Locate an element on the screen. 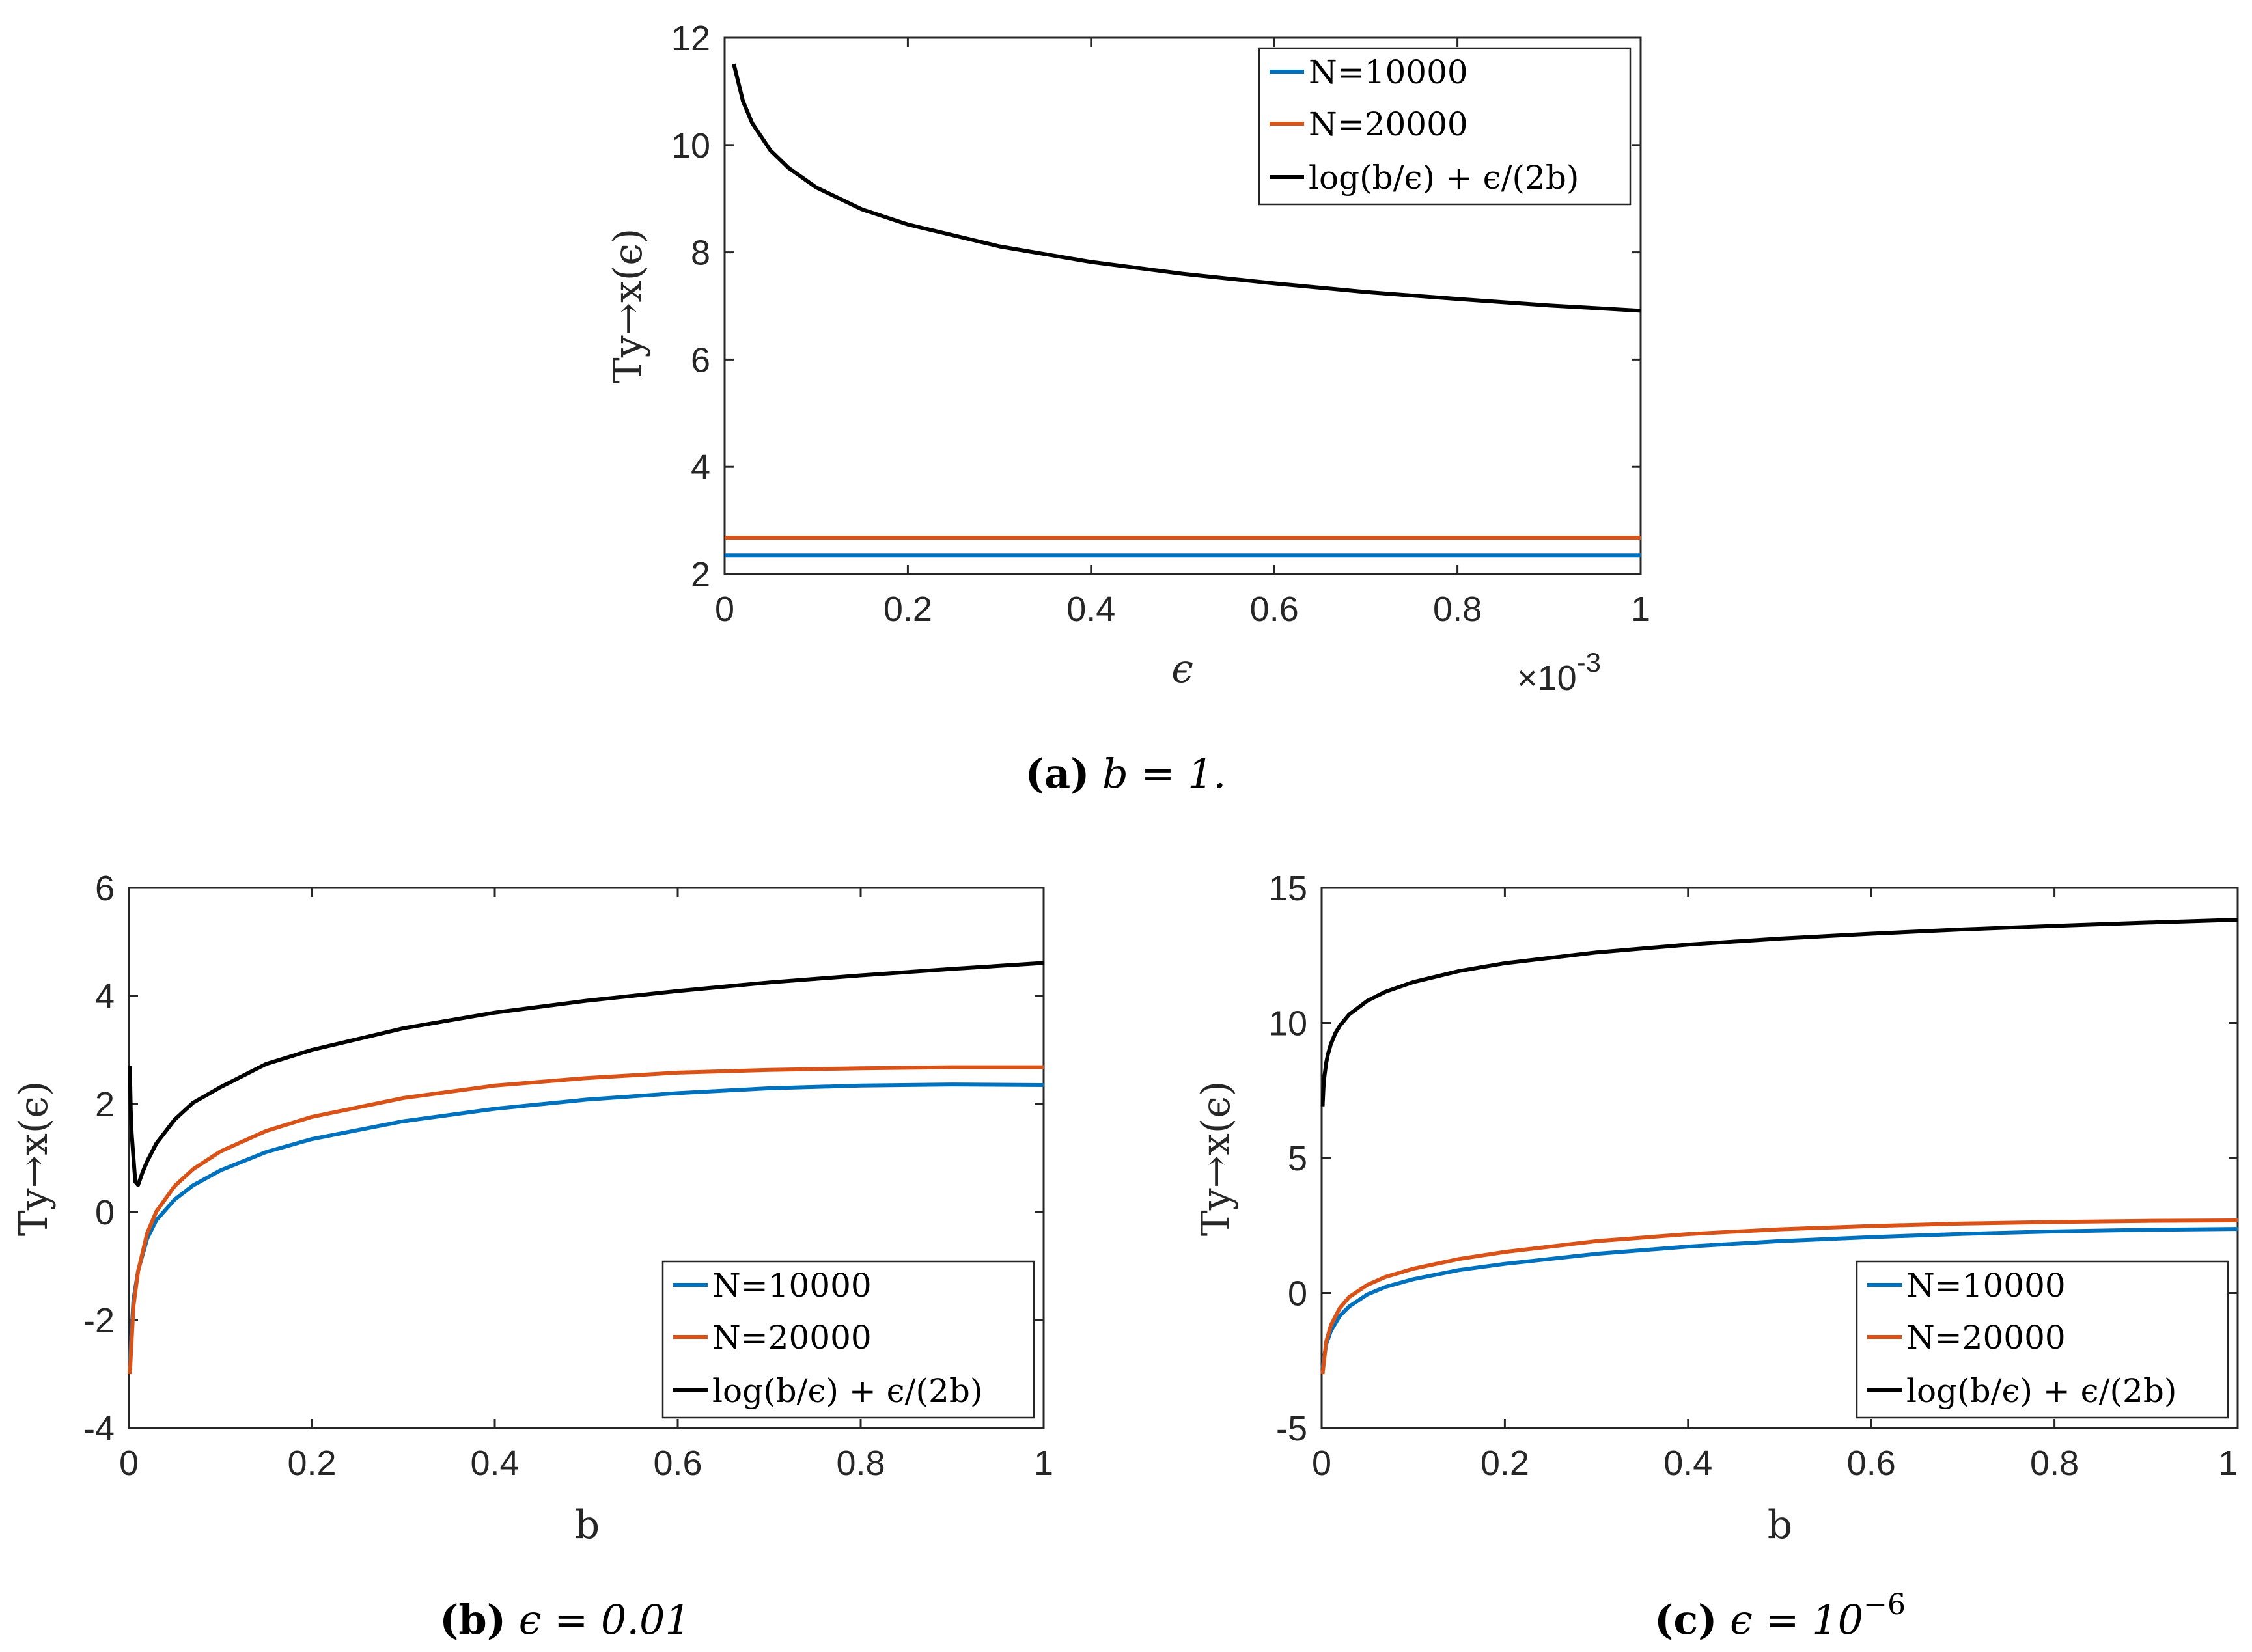 Image resolution: width=2252 pixels, height=1652 pixels. series-lines-b is located at coordinates (586, 1168).